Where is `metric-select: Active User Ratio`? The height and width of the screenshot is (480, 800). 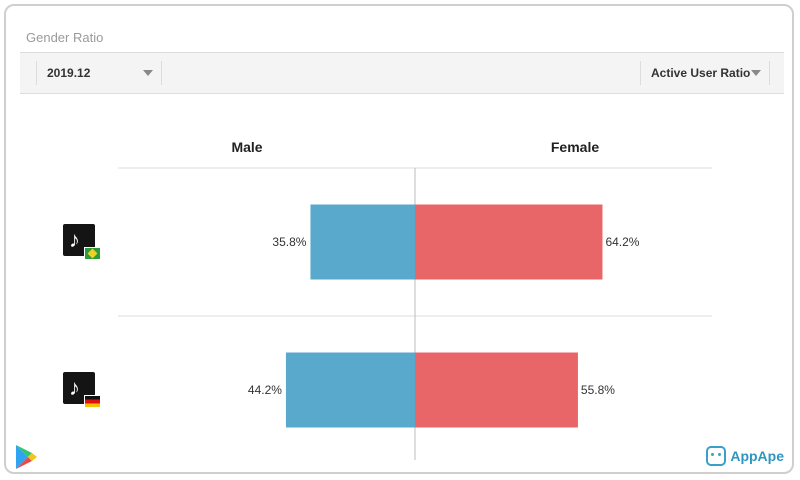
metric-select: Active User Ratio is located at coordinates (705, 73).